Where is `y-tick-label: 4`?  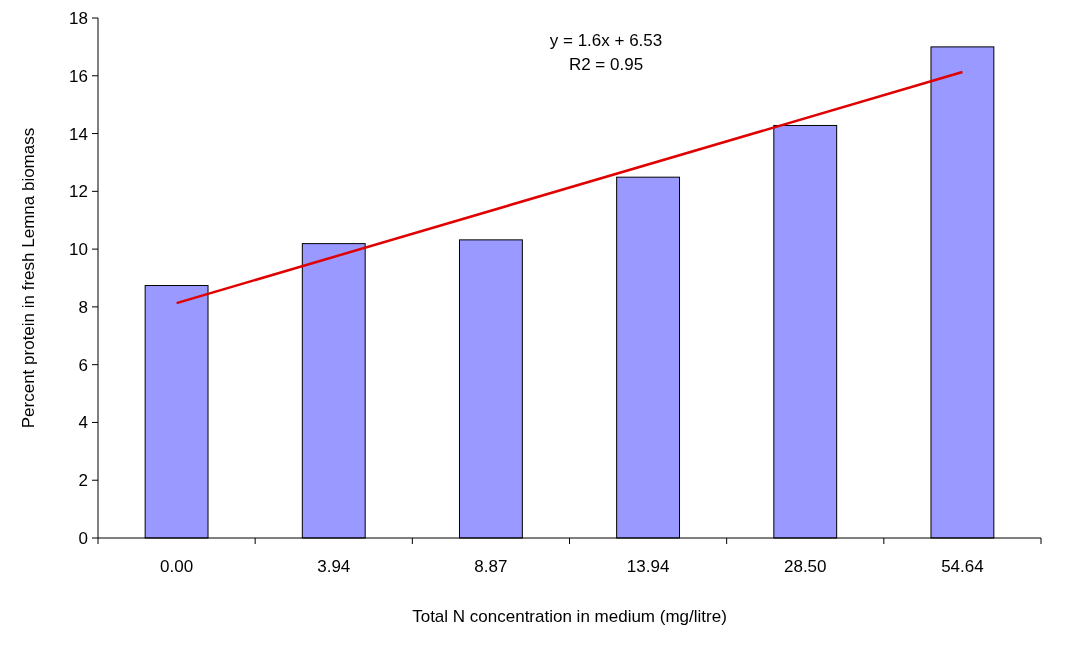 y-tick-label: 4 is located at coordinates (83, 423).